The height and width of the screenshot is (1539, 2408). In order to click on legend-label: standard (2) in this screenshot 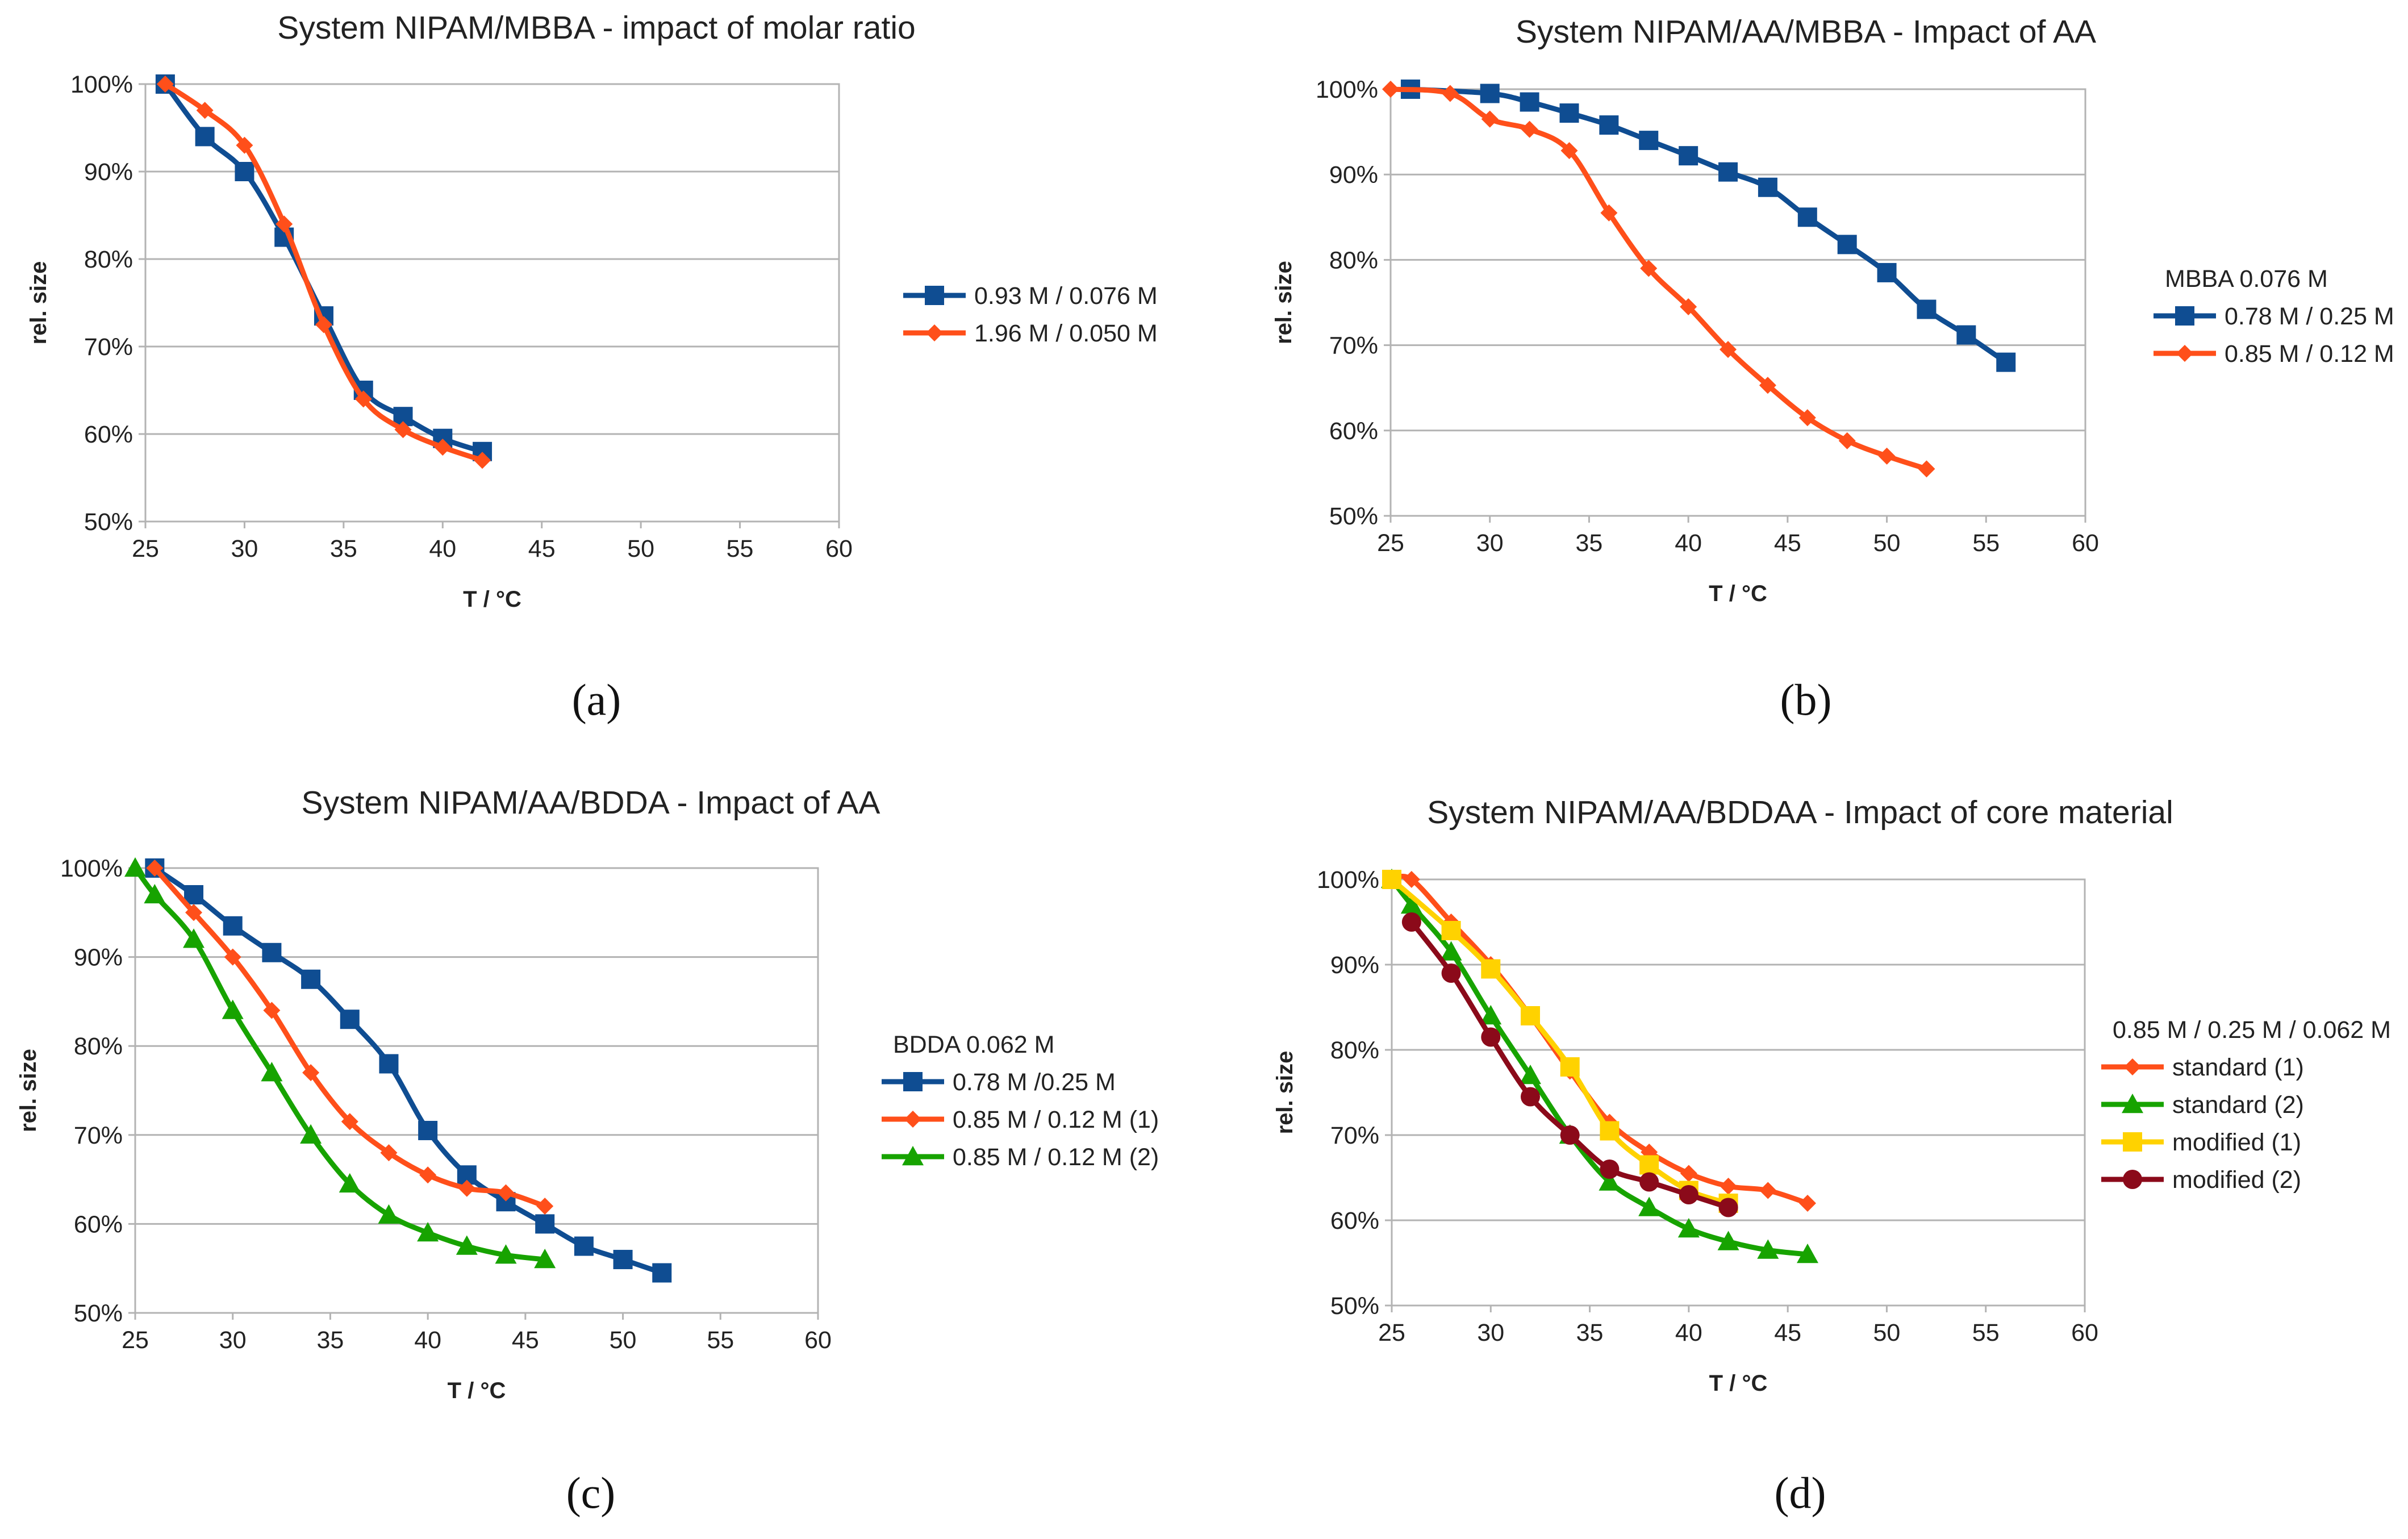, I will do `click(2238, 1105)`.